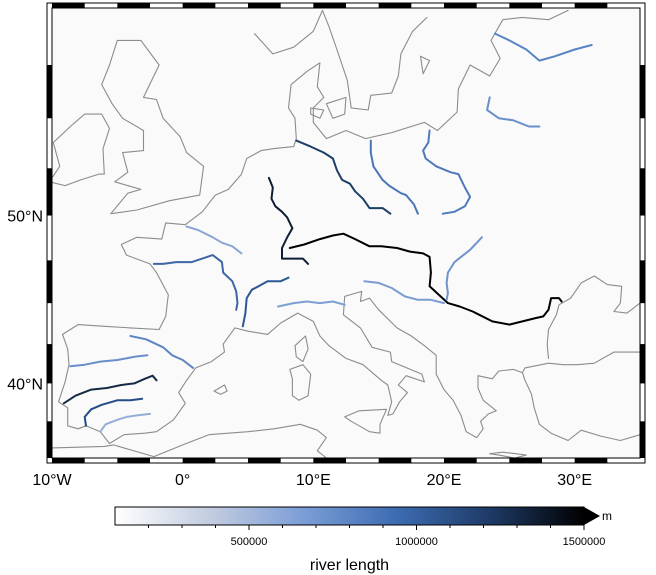 This screenshot has width=656, height=575. Describe the element at coordinates (79, 150) in the screenshot. I see `coastline-ireland` at that location.